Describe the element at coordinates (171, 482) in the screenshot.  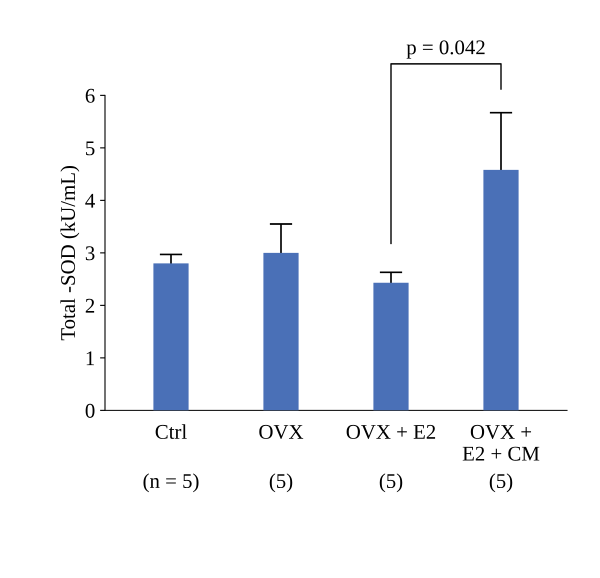
I see `text: (n = 5)` at that location.